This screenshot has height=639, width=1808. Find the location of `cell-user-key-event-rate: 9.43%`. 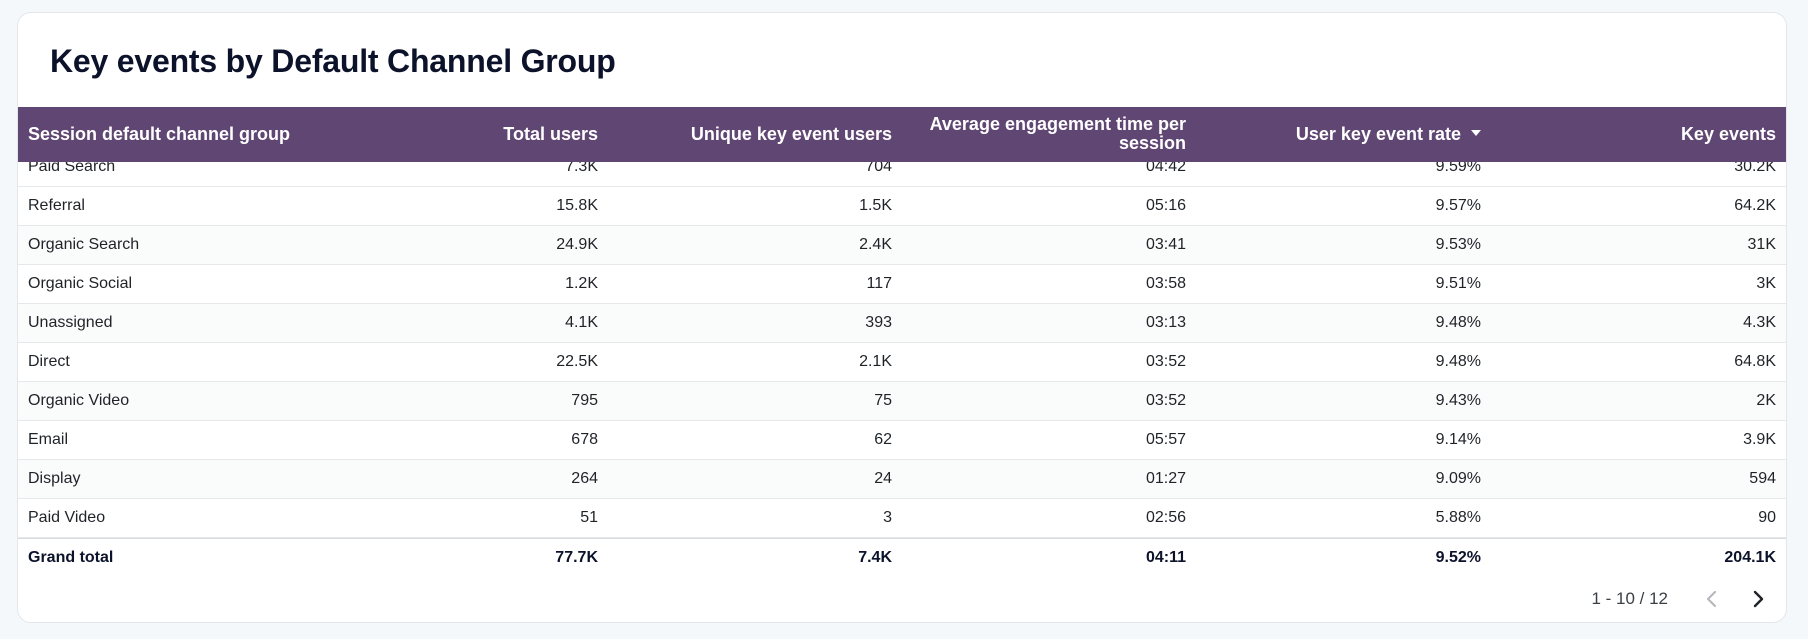

cell-user-key-event-rate: 9.43% is located at coordinates (1458, 400).